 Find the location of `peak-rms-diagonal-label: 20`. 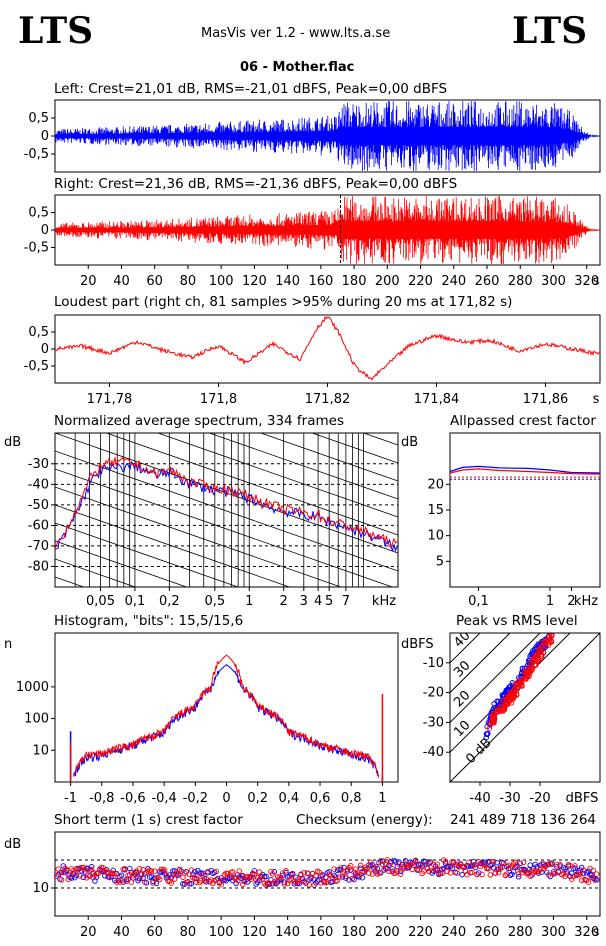

peak-rms-diagonal-label: 20 is located at coordinates (462, 699).